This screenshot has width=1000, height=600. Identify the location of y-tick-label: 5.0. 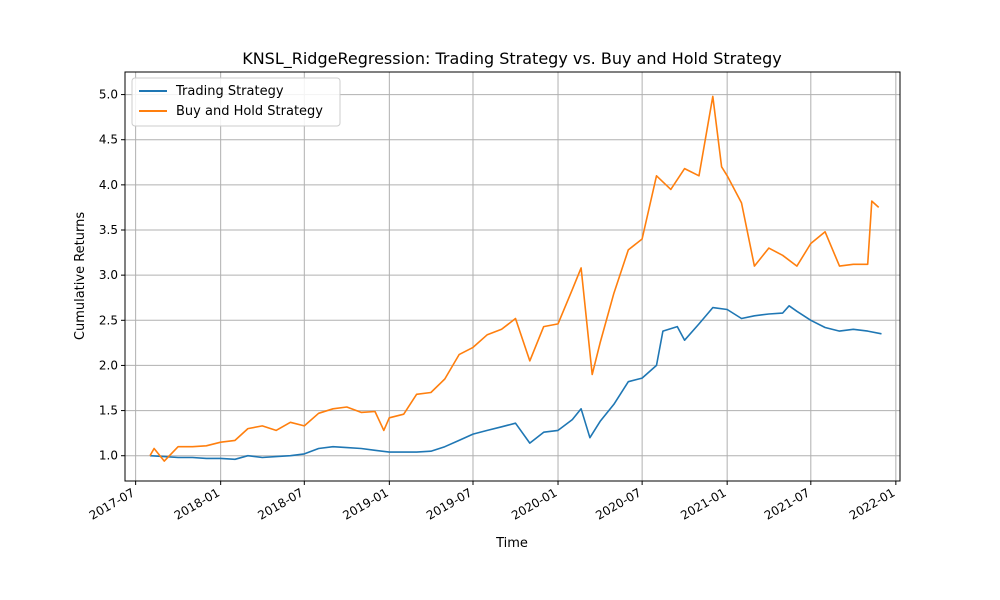
(108, 95).